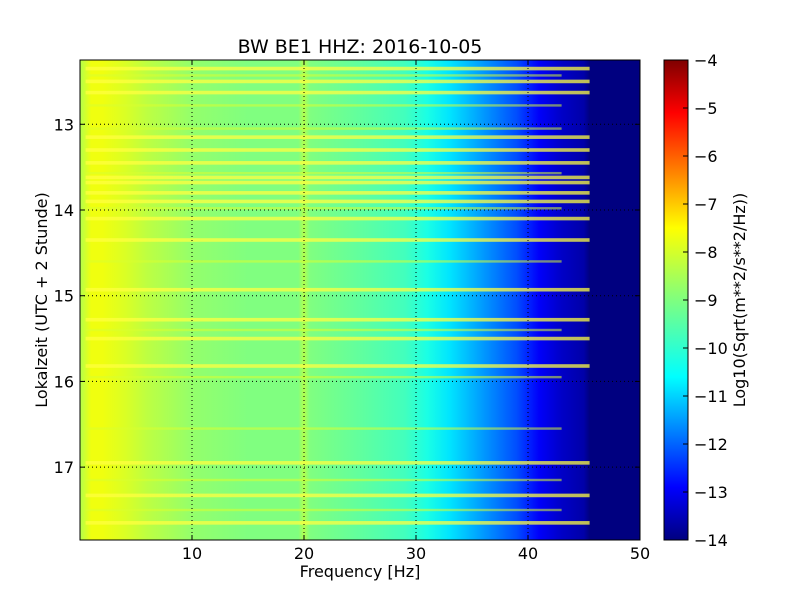 The height and width of the screenshot is (600, 800). I want to click on colorbar-tick-label: −9, so click(706, 300).